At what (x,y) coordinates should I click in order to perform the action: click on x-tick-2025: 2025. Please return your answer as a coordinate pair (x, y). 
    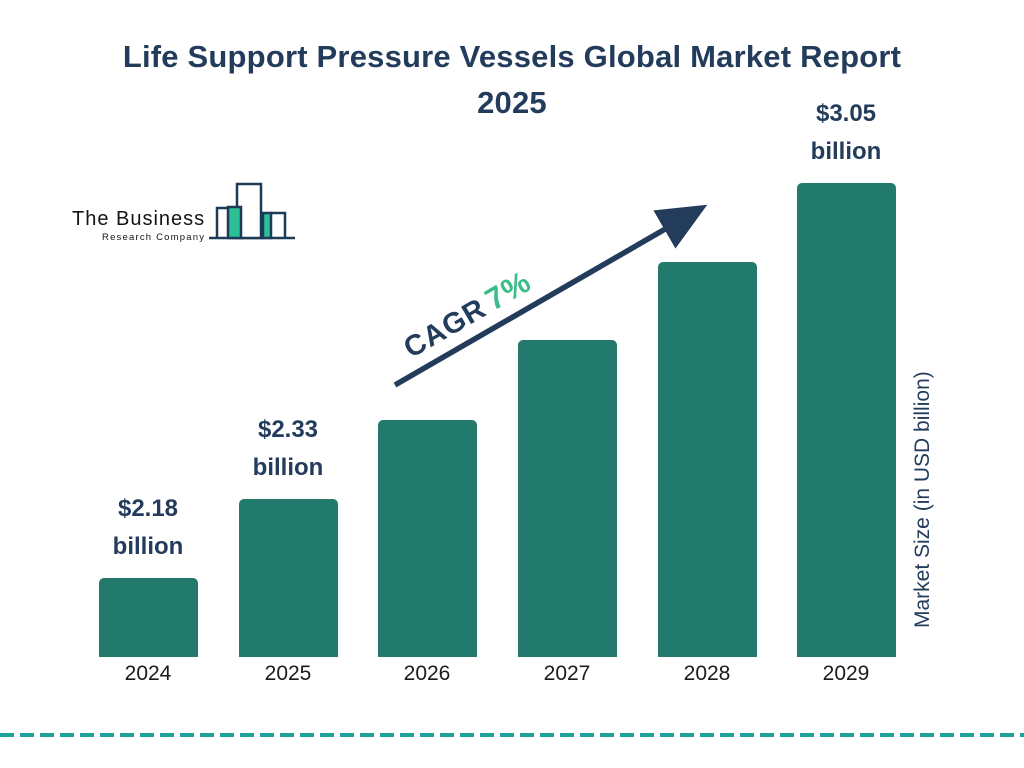
    Looking at the image, I should click on (288, 673).